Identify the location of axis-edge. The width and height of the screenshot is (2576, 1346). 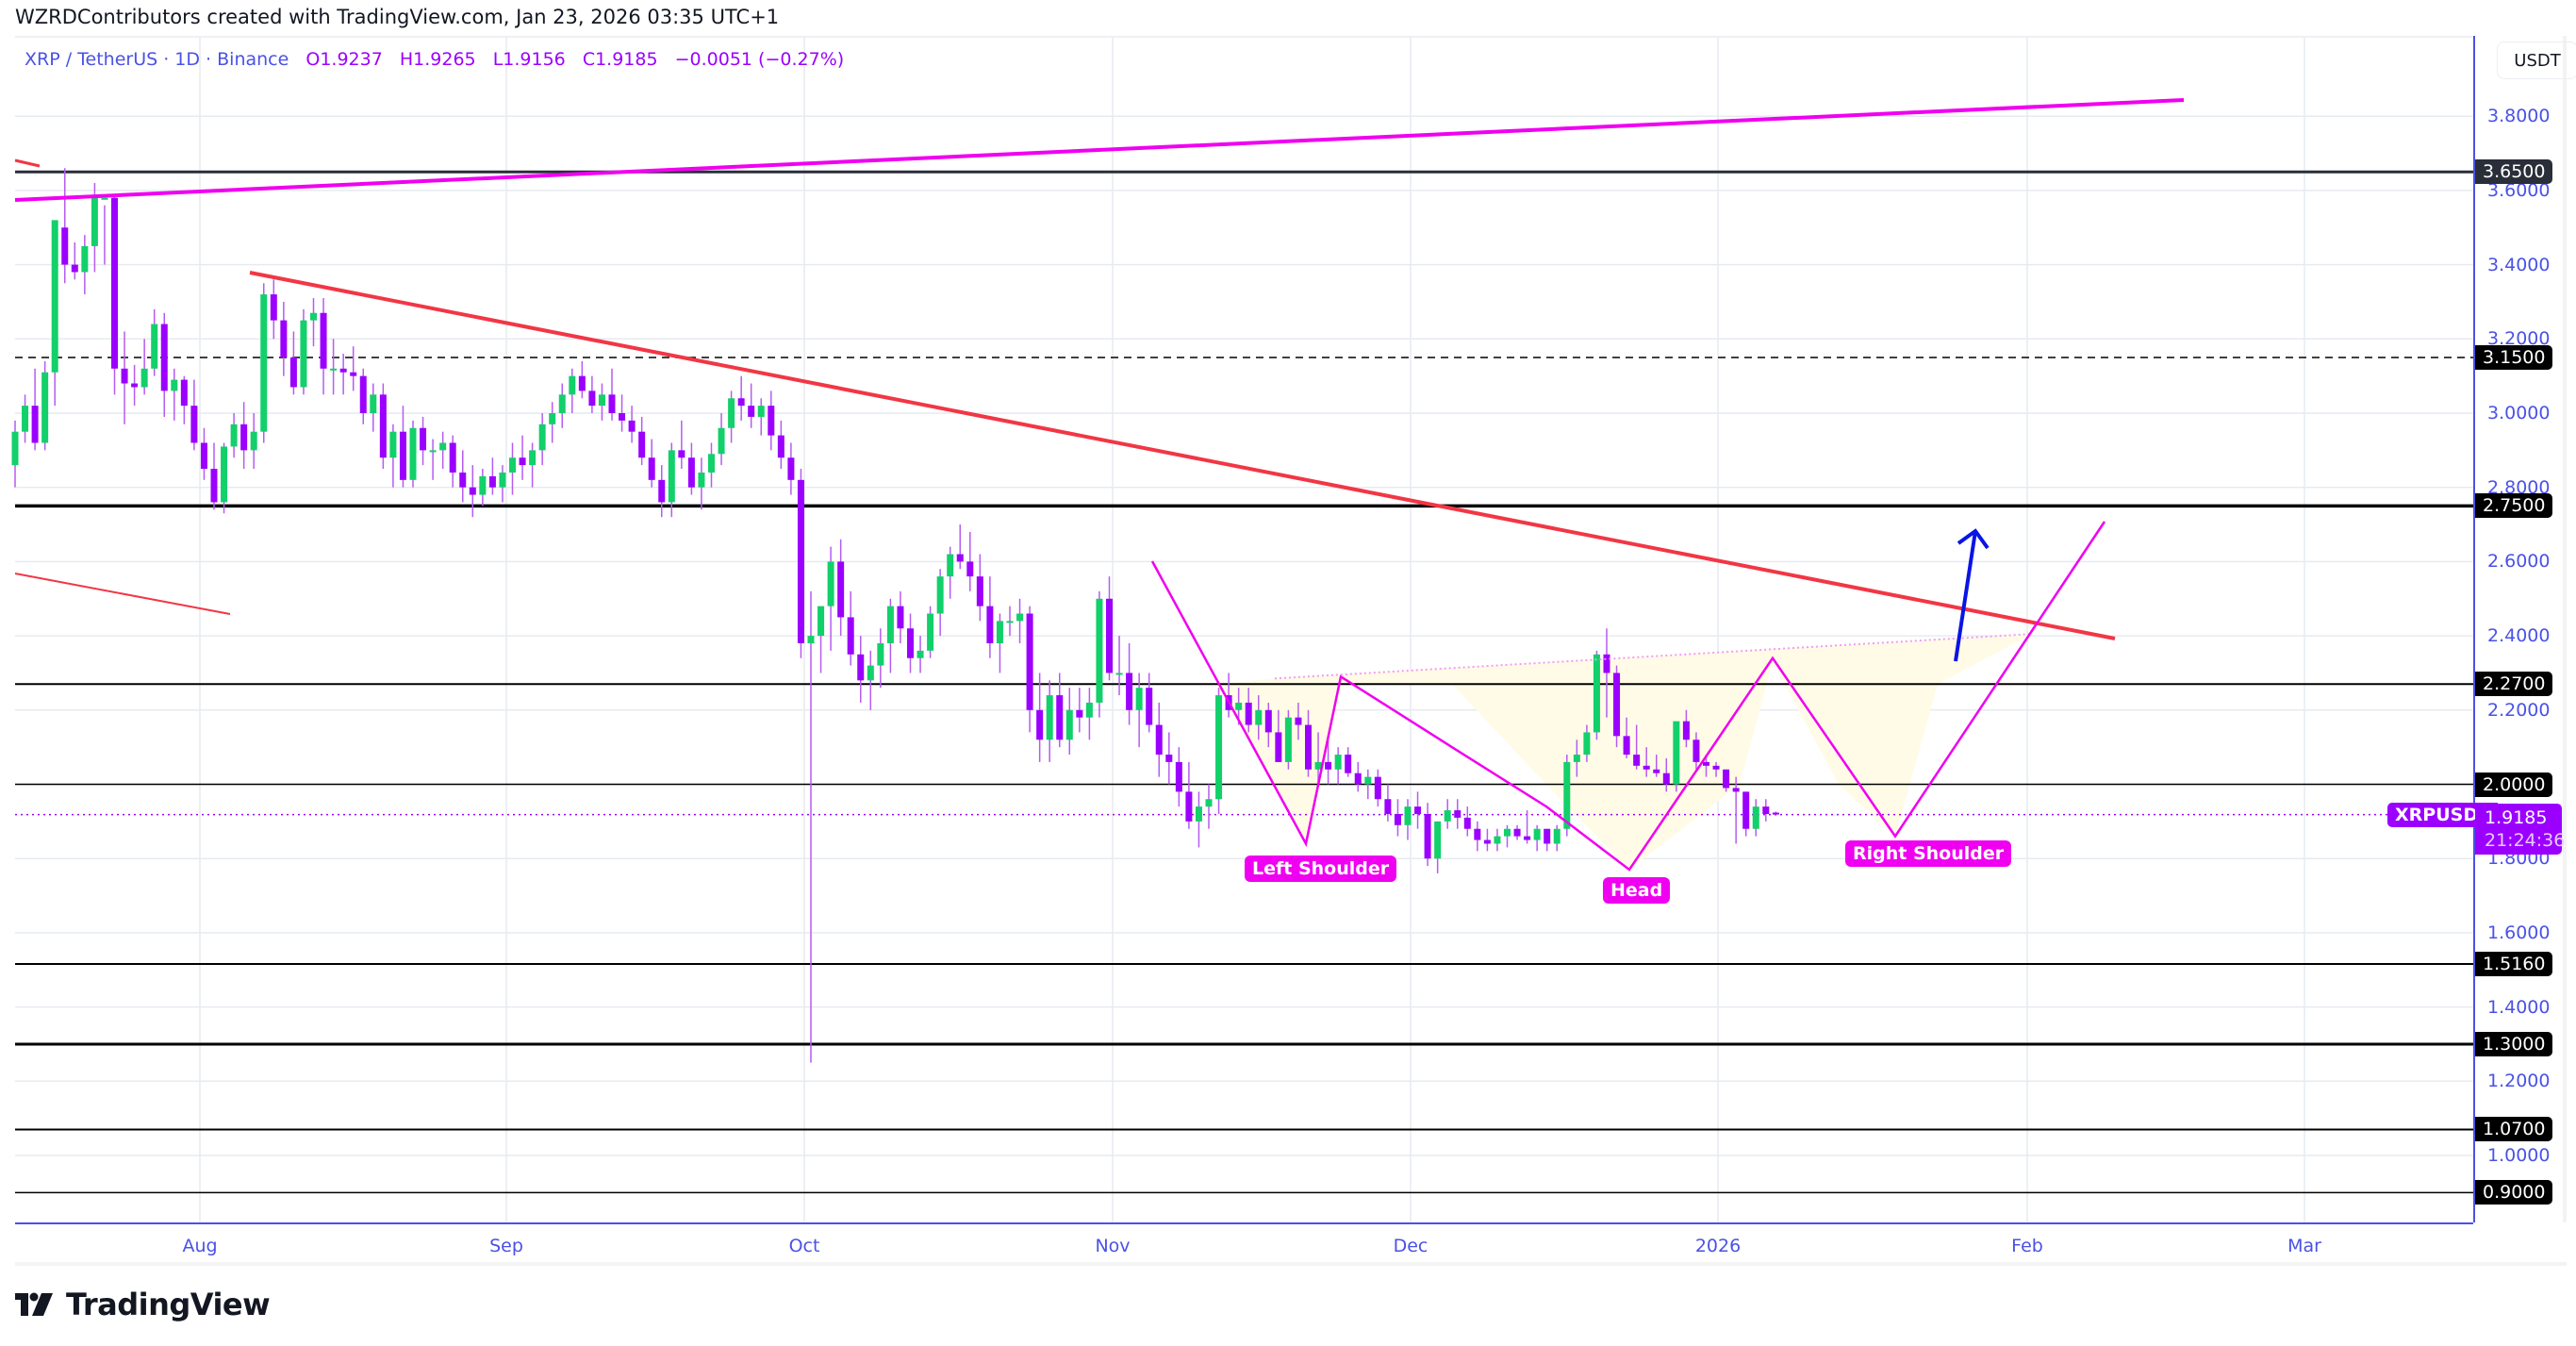
(2565, 629).